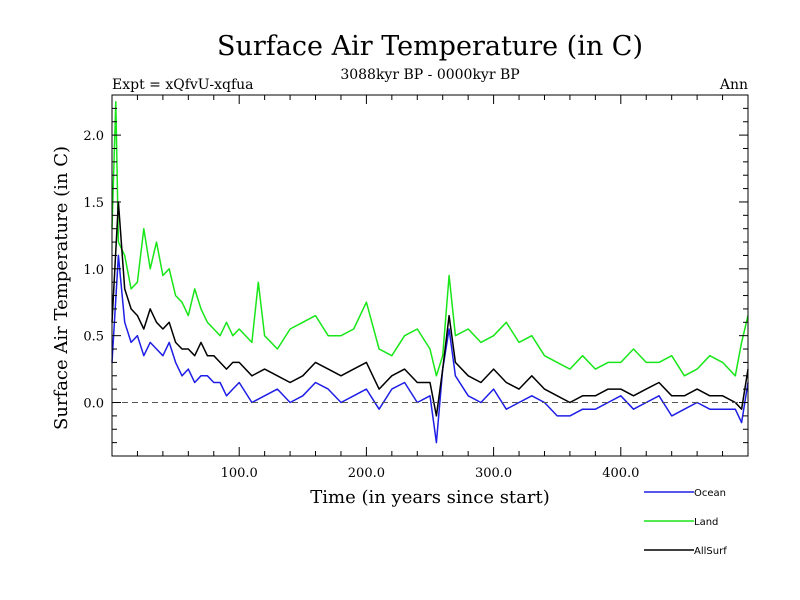 Image resolution: width=800 pixels, height=600 pixels. What do you see at coordinates (93, 270) in the screenshot?
I see `y-tick-label: 1.0` at bounding box center [93, 270].